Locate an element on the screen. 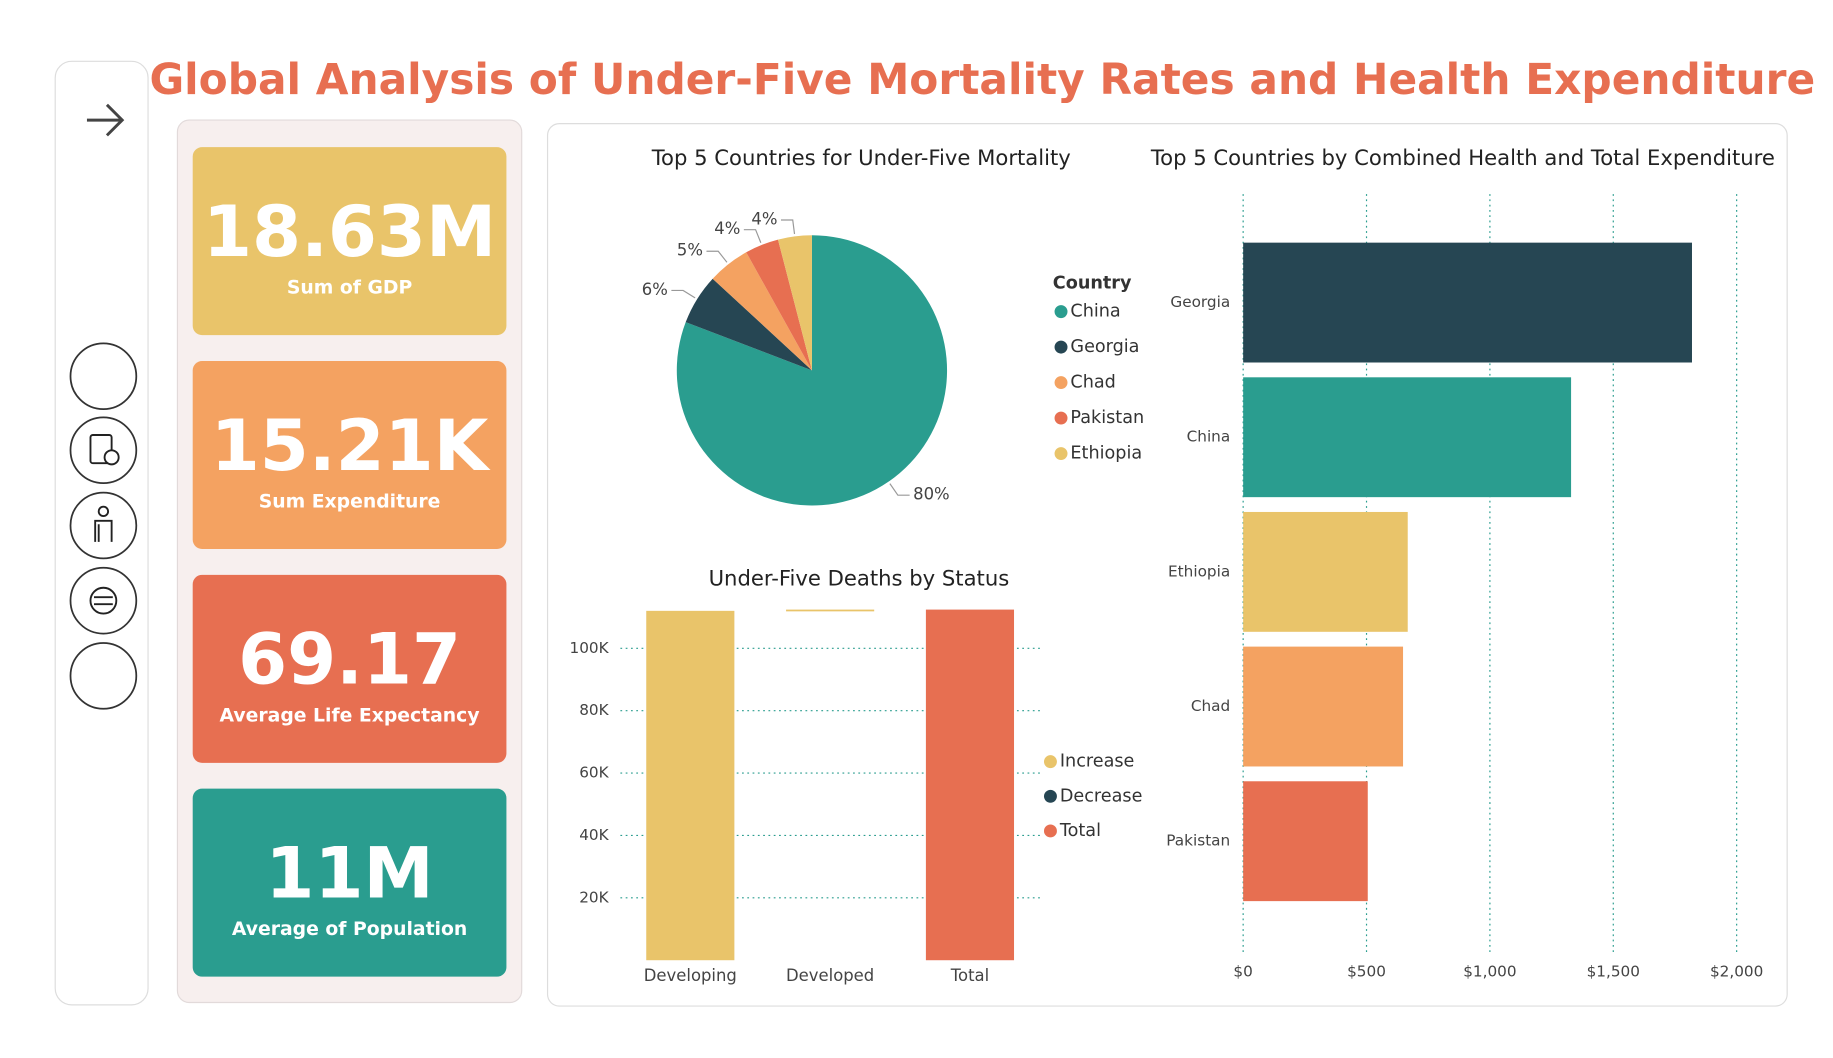  kpi-value: 15.21K is located at coordinates (351, 446).